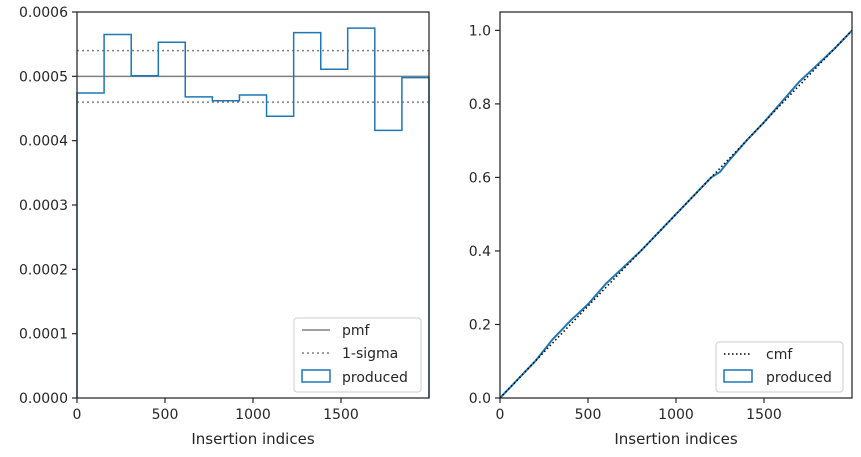 The width and height of the screenshot is (861, 457). What do you see at coordinates (43, 142) in the screenshot?
I see `left-y-tick-label: 0.0004` at bounding box center [43, 142].